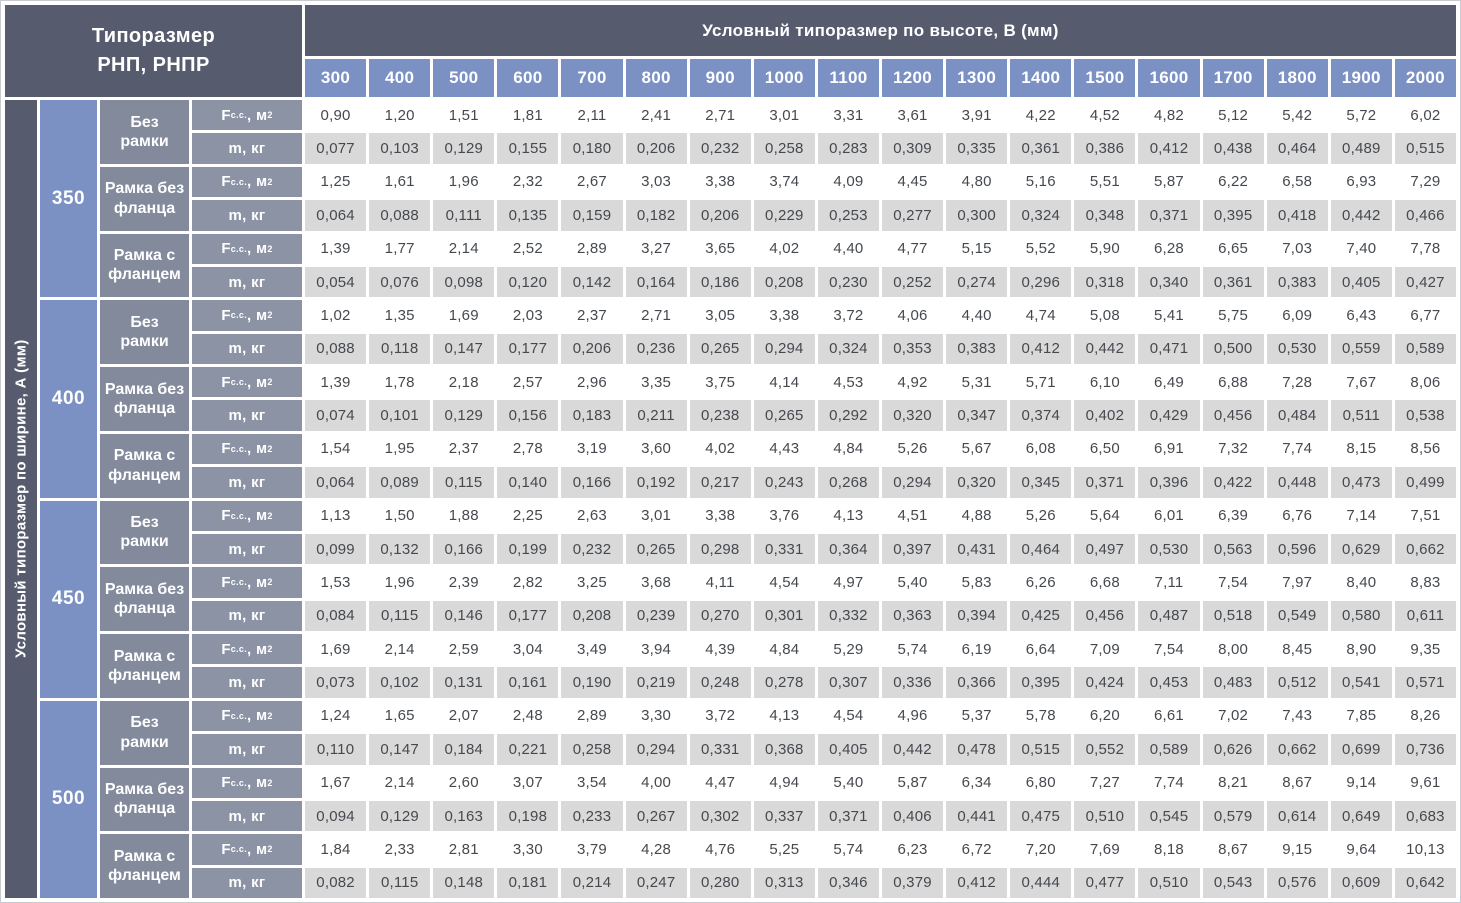  What do you see at coordinates (528, 348) in the screenshot?
I see `m-value-cell: 0,177` at bounding box center [528, 348].